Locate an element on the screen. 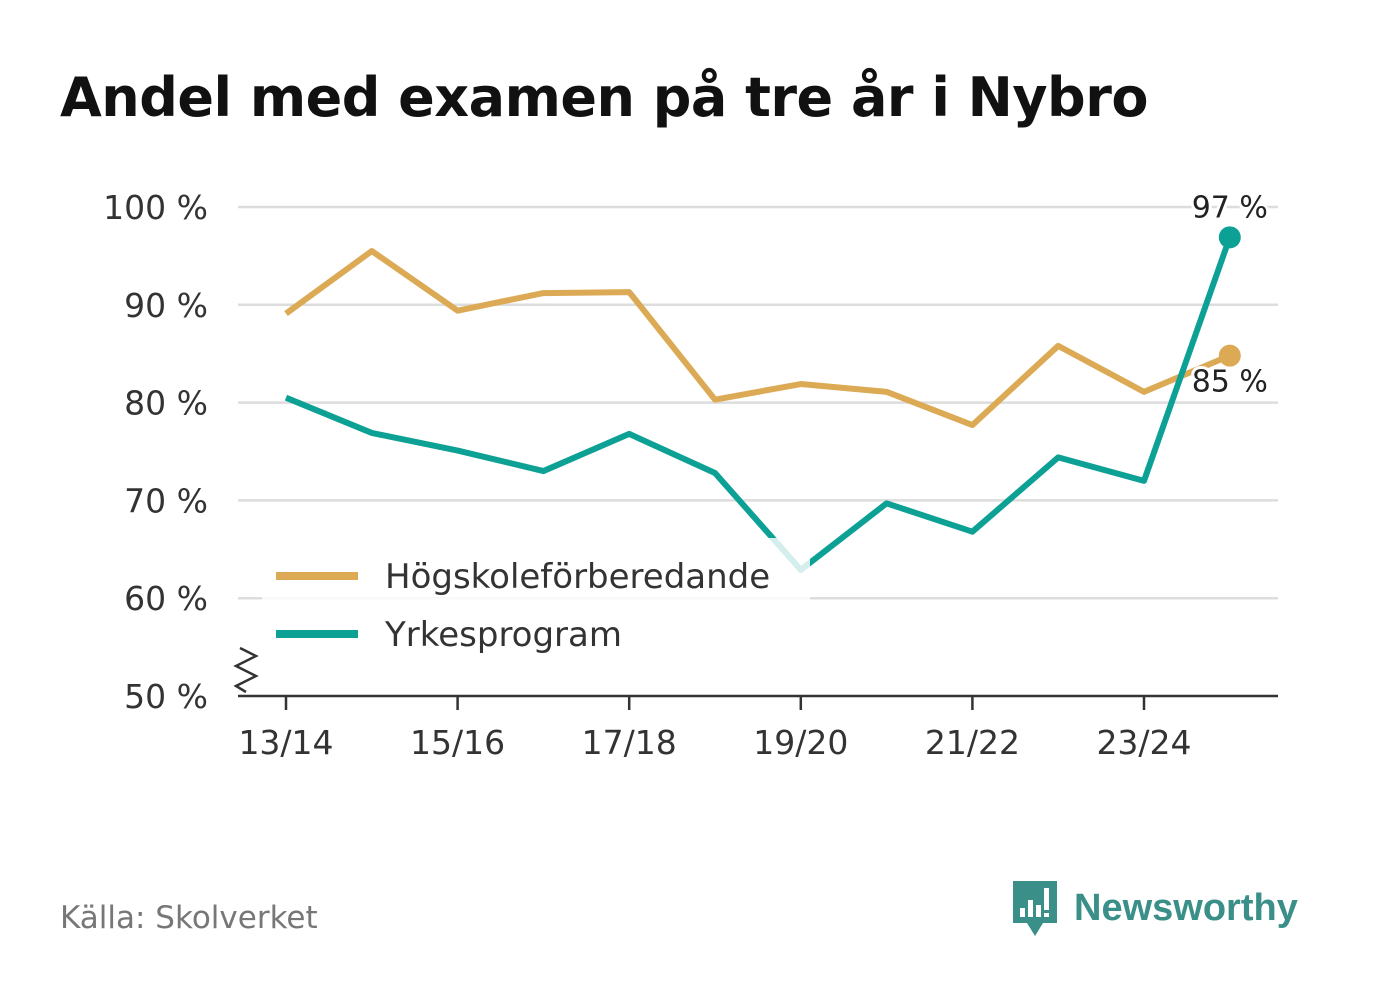 The image size is (1382, 999). x-axis: 13/14 15/16 17/18 19/20 21/22 23/24 is located at coordinates (755, 704).